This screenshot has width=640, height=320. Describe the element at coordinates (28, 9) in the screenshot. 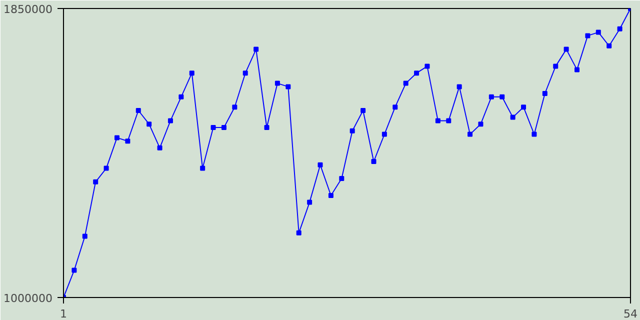

I see `y-tick-label: 1850000` at that location.